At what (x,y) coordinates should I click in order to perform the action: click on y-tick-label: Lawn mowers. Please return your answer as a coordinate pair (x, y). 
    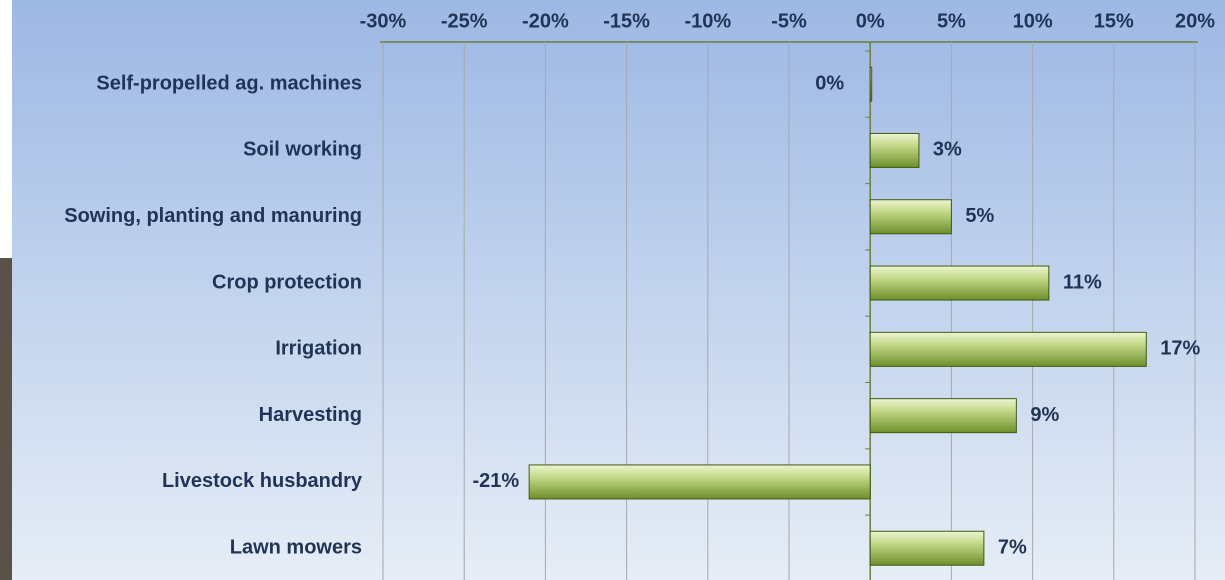
    Looking at the image, I should click on (296, 548).